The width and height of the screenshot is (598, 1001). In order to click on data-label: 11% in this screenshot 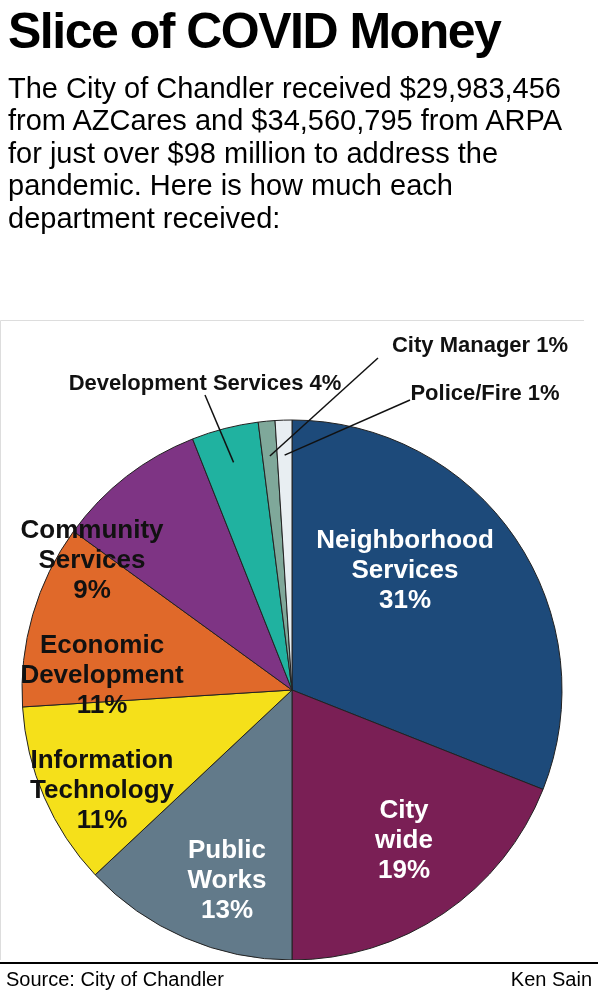, I will do `click(102, 819)`.